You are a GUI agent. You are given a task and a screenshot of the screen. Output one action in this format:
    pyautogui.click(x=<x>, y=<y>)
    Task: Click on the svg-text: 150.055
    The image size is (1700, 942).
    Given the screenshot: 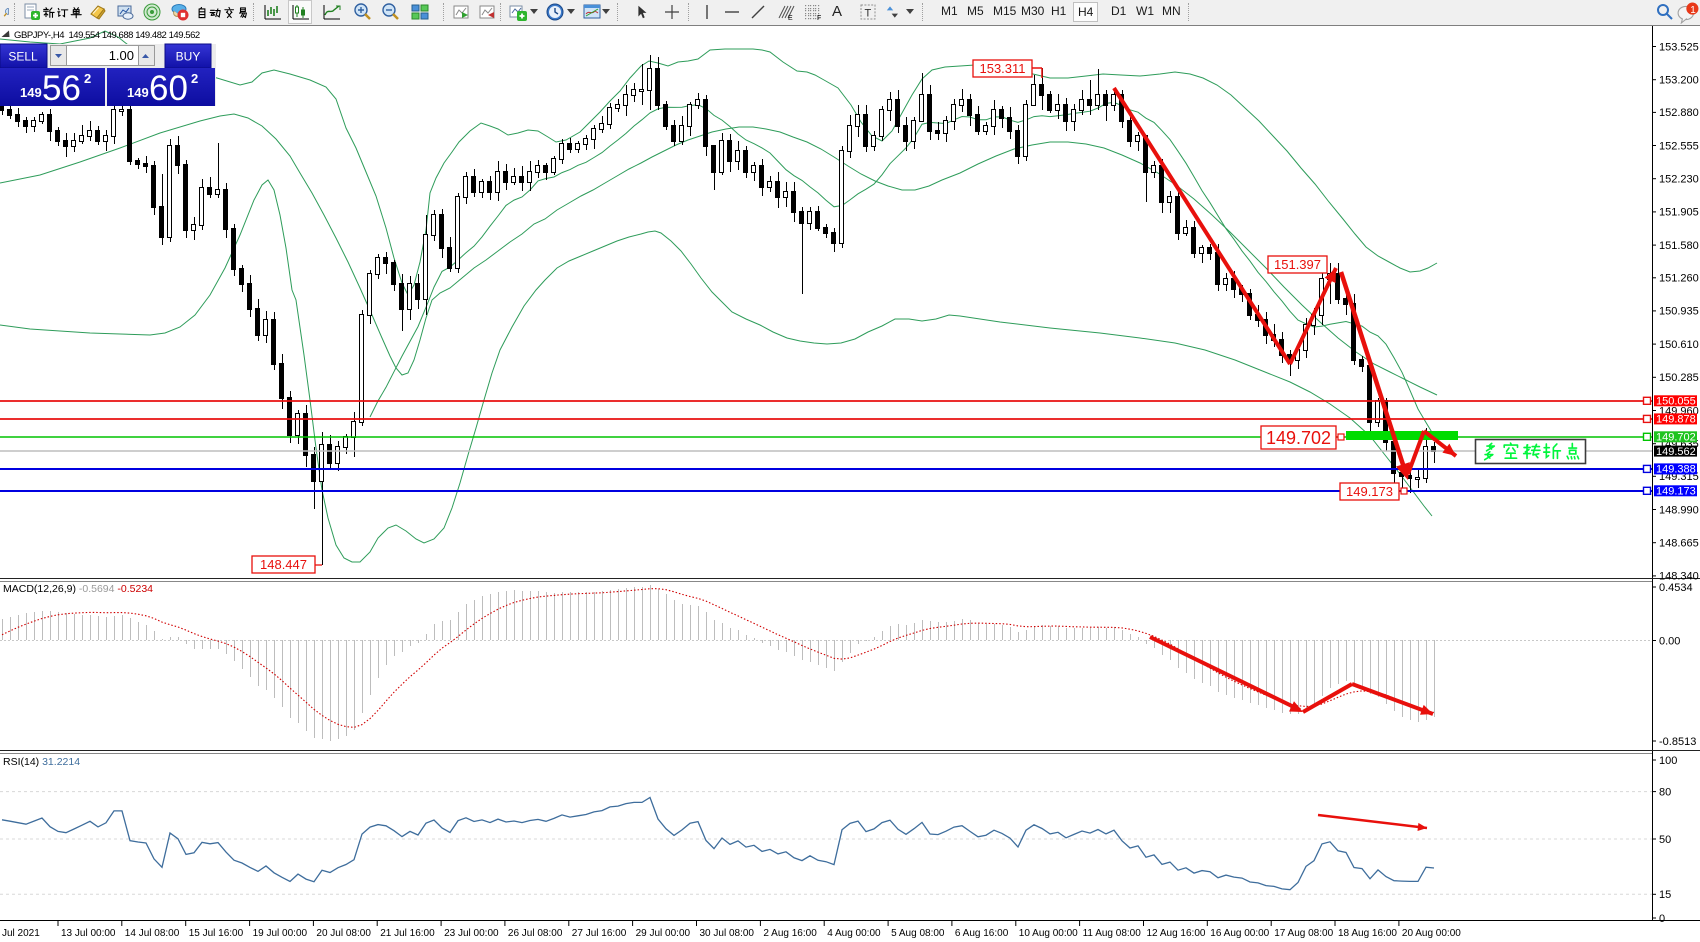 What is the action you would take?
    pyautogui.click(x=1676, y=402)
    